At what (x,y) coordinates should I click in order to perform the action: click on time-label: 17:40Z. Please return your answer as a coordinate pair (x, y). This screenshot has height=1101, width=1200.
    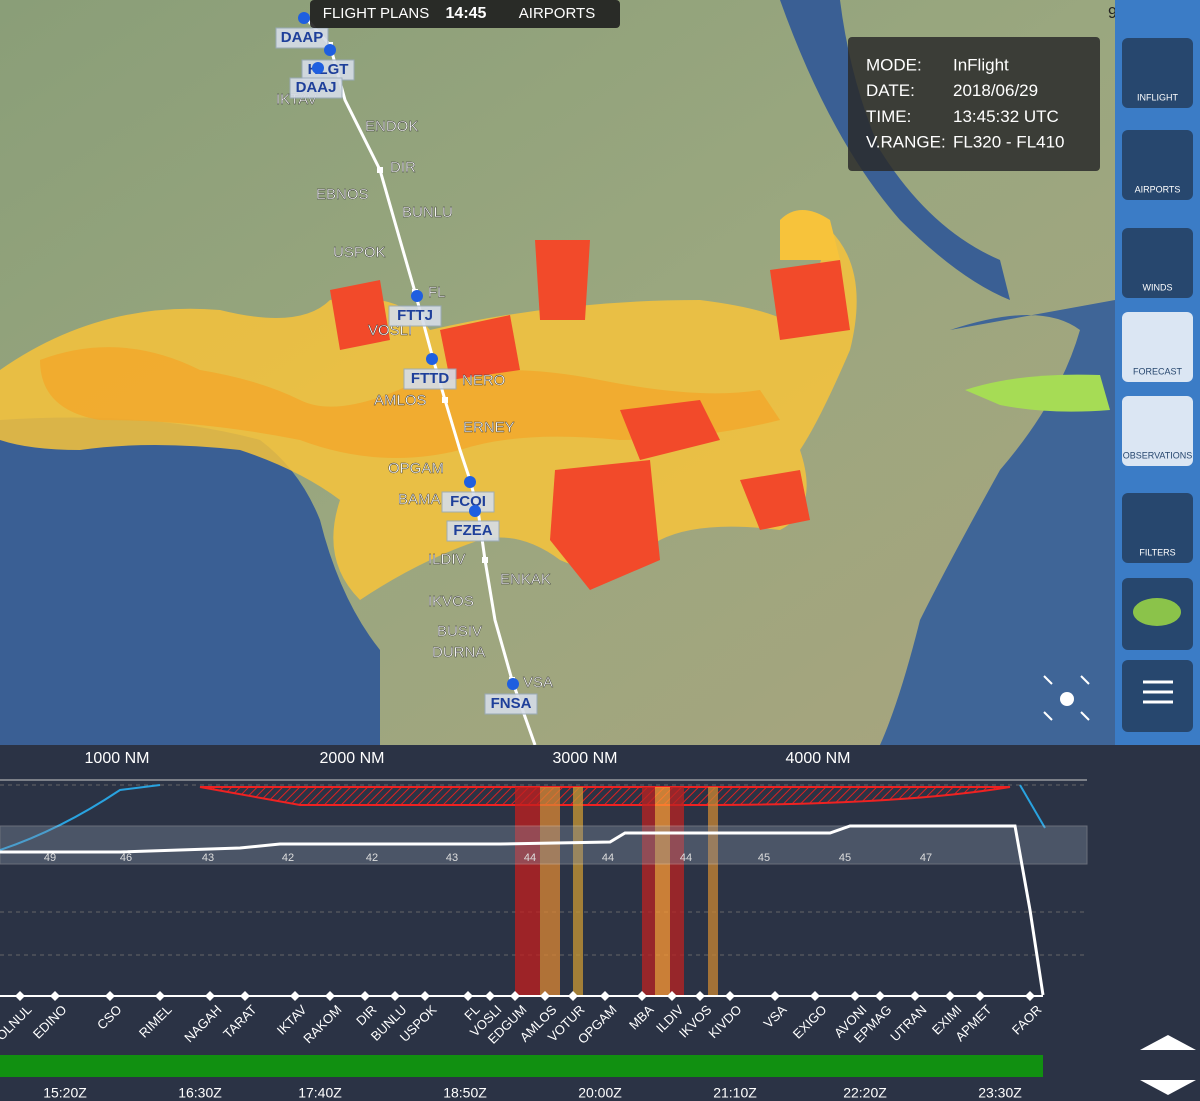
    Looking at the image, I should click on (320, 1093).